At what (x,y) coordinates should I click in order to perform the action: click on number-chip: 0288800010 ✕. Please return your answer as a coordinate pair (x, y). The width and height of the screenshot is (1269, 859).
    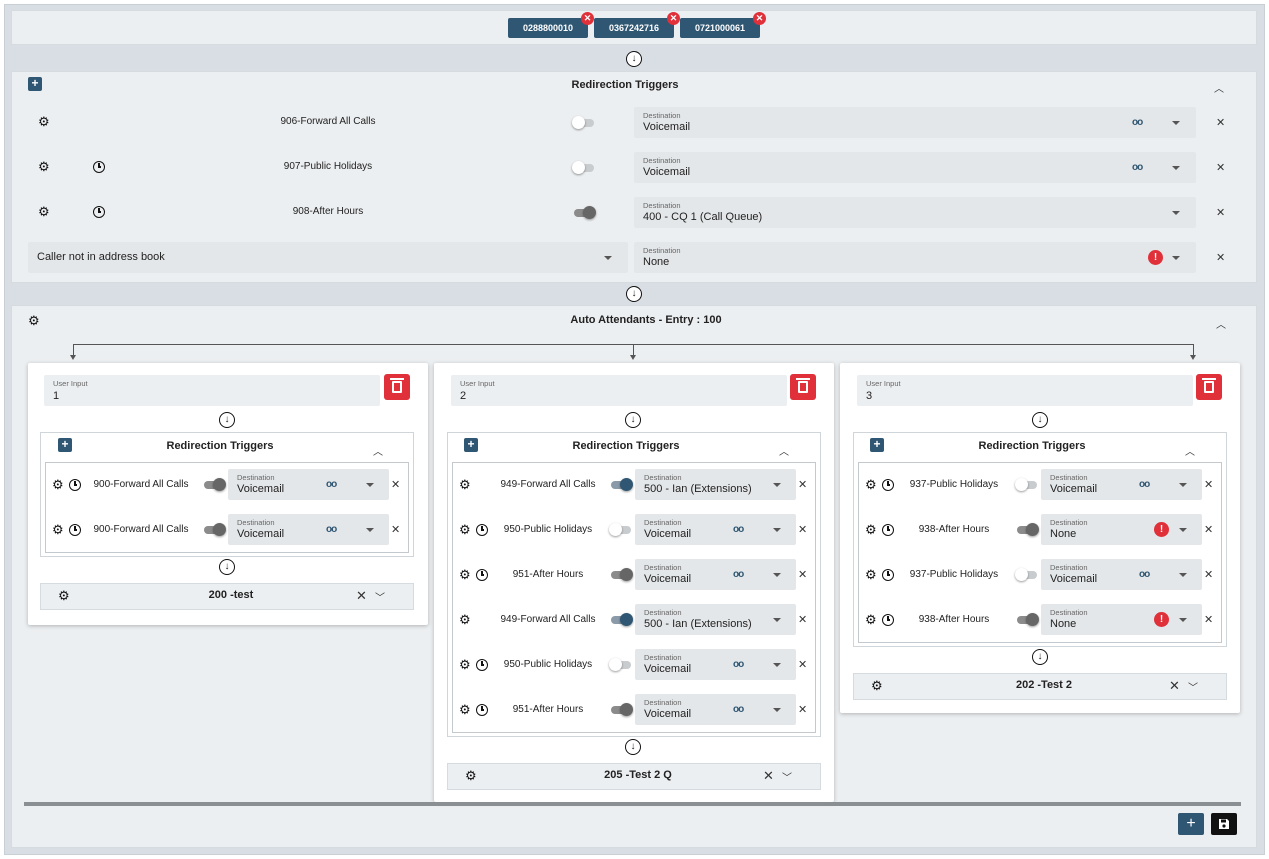
    Looking at the image, I should click on (551, 25).